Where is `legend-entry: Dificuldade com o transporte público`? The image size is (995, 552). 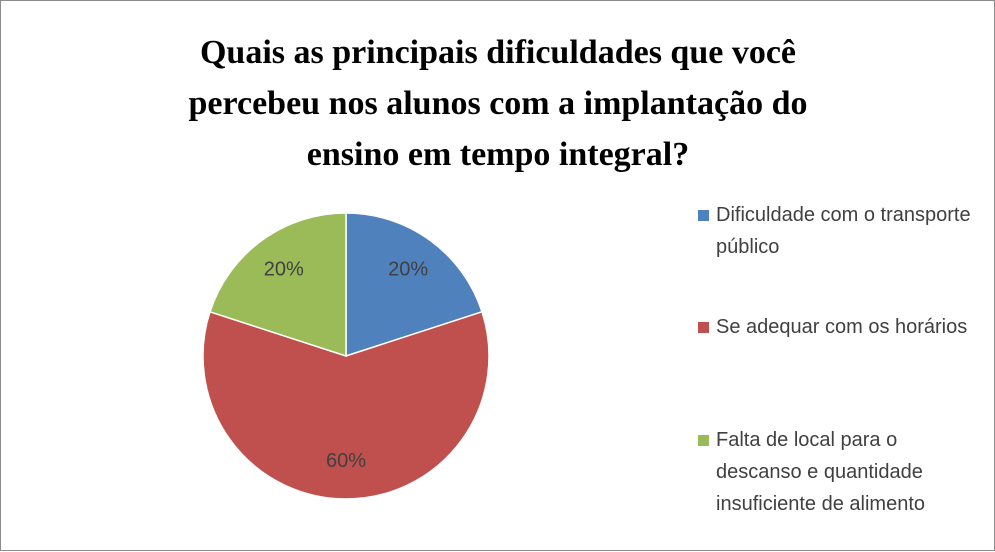 legend-entry: Dificuldade com o transporte público is located at coordinates (838, 231).